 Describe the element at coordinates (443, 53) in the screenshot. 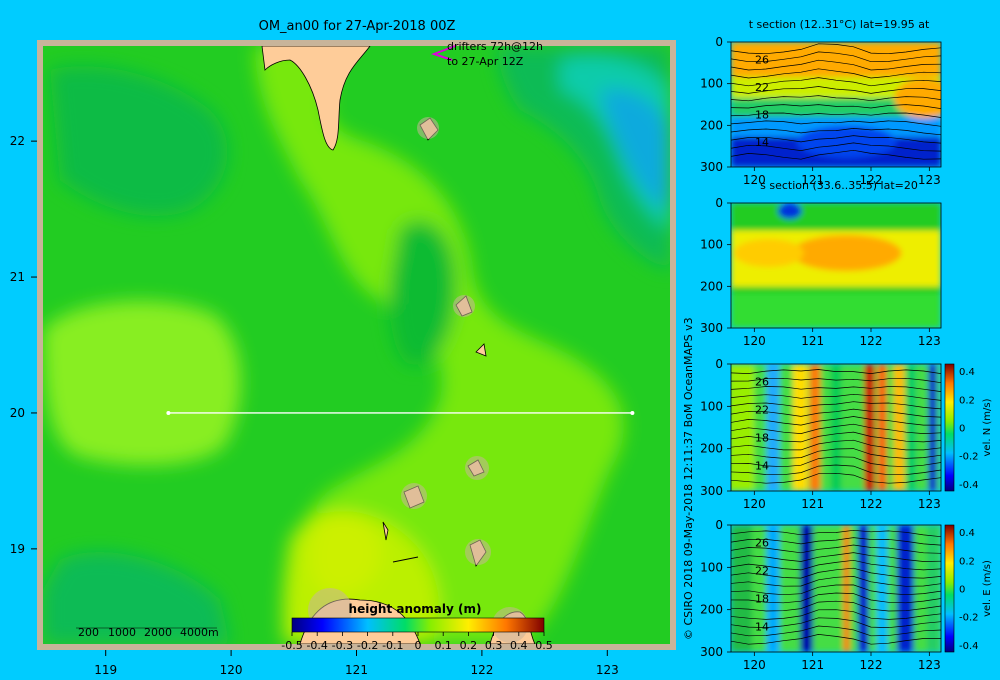

I see `drifter-track` at that location.